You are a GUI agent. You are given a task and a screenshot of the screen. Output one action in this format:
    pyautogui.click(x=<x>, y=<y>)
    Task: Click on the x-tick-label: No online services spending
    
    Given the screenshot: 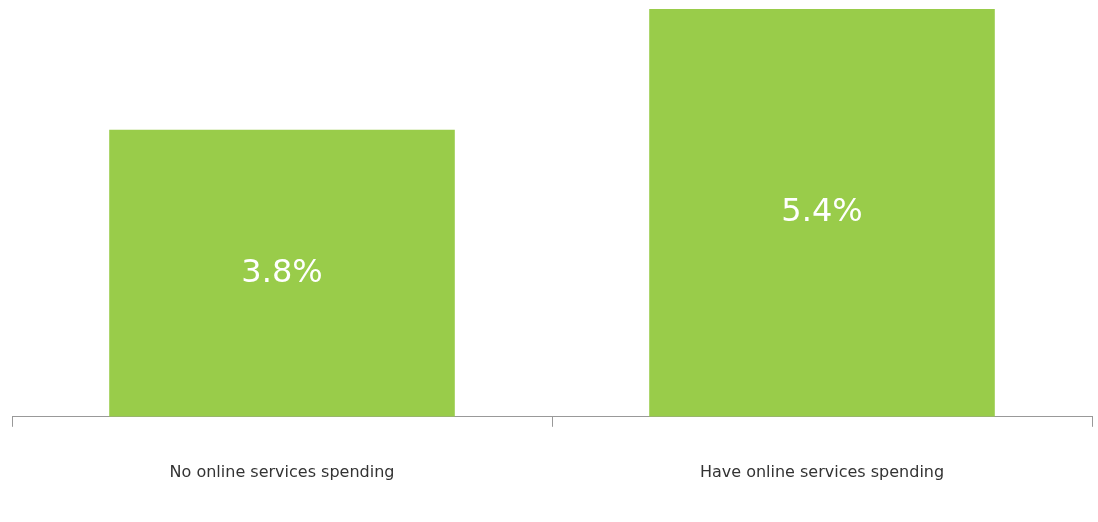 What is the action you would take?
    pyautogui.click(x=282, y=471)
    